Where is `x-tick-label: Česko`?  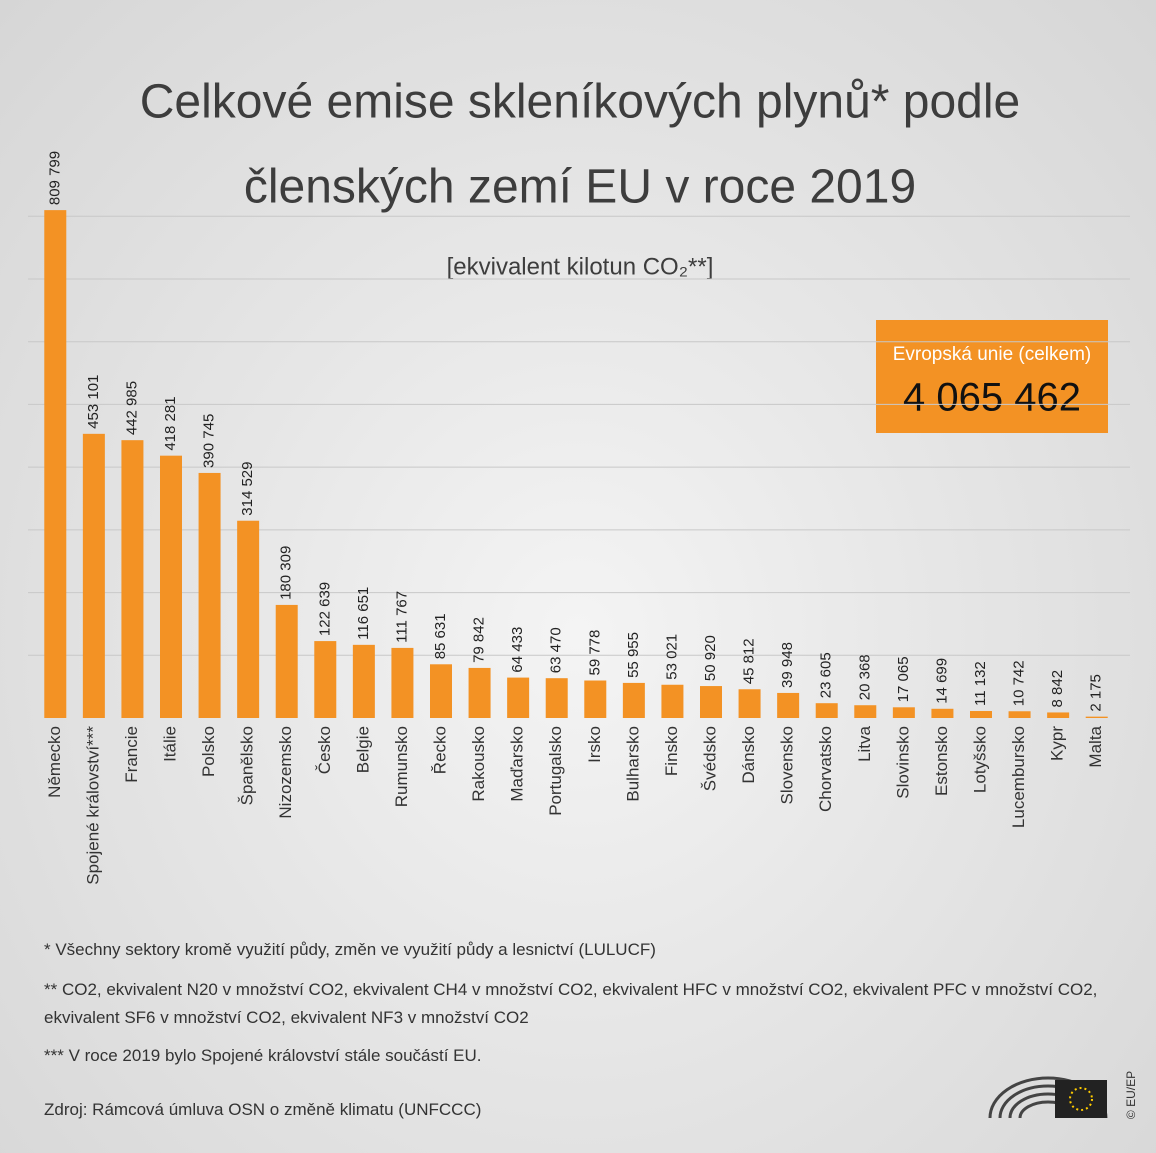
x-tick-label: Česko is located at coordinates (324, 750).